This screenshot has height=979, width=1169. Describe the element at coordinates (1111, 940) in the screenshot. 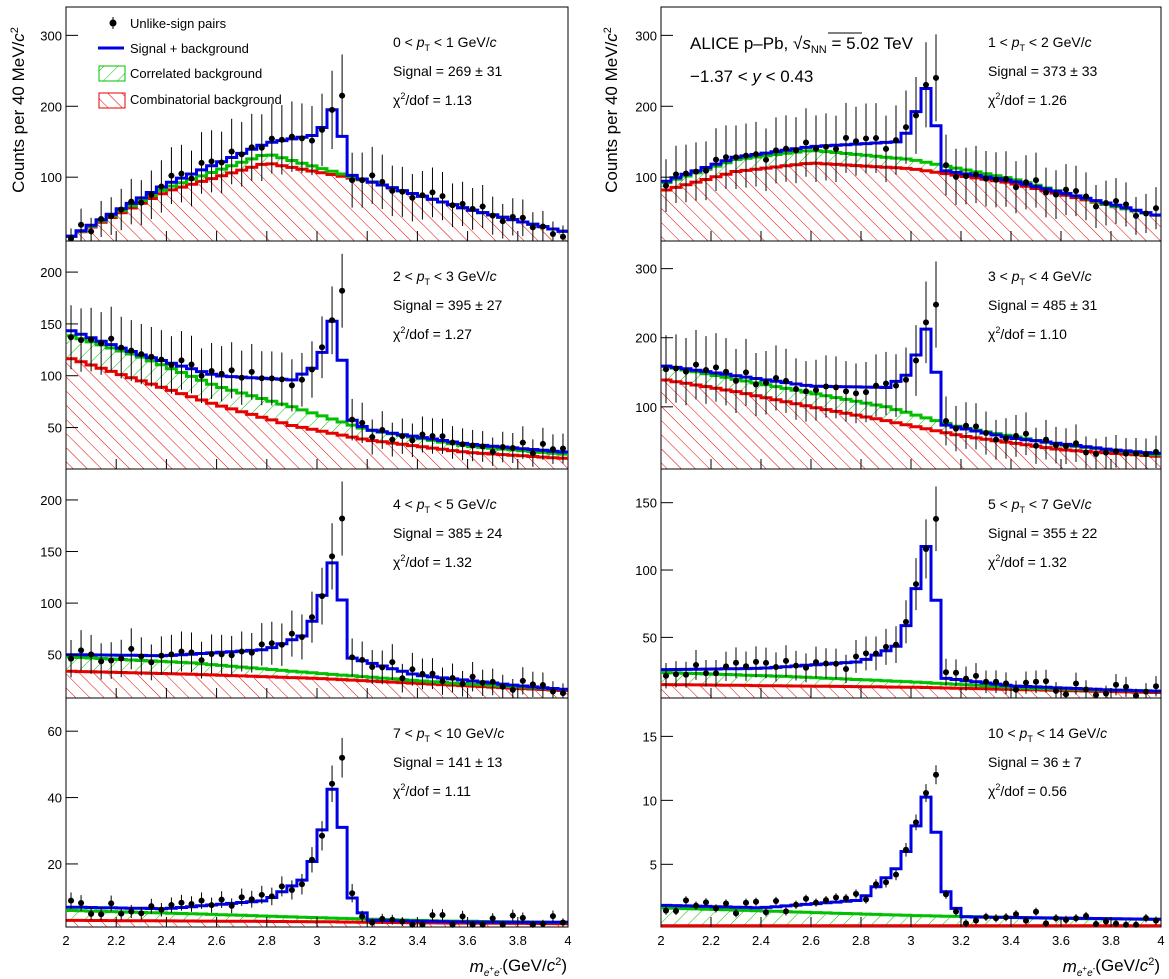

I see `x-tick-label: 3.8` at that location.